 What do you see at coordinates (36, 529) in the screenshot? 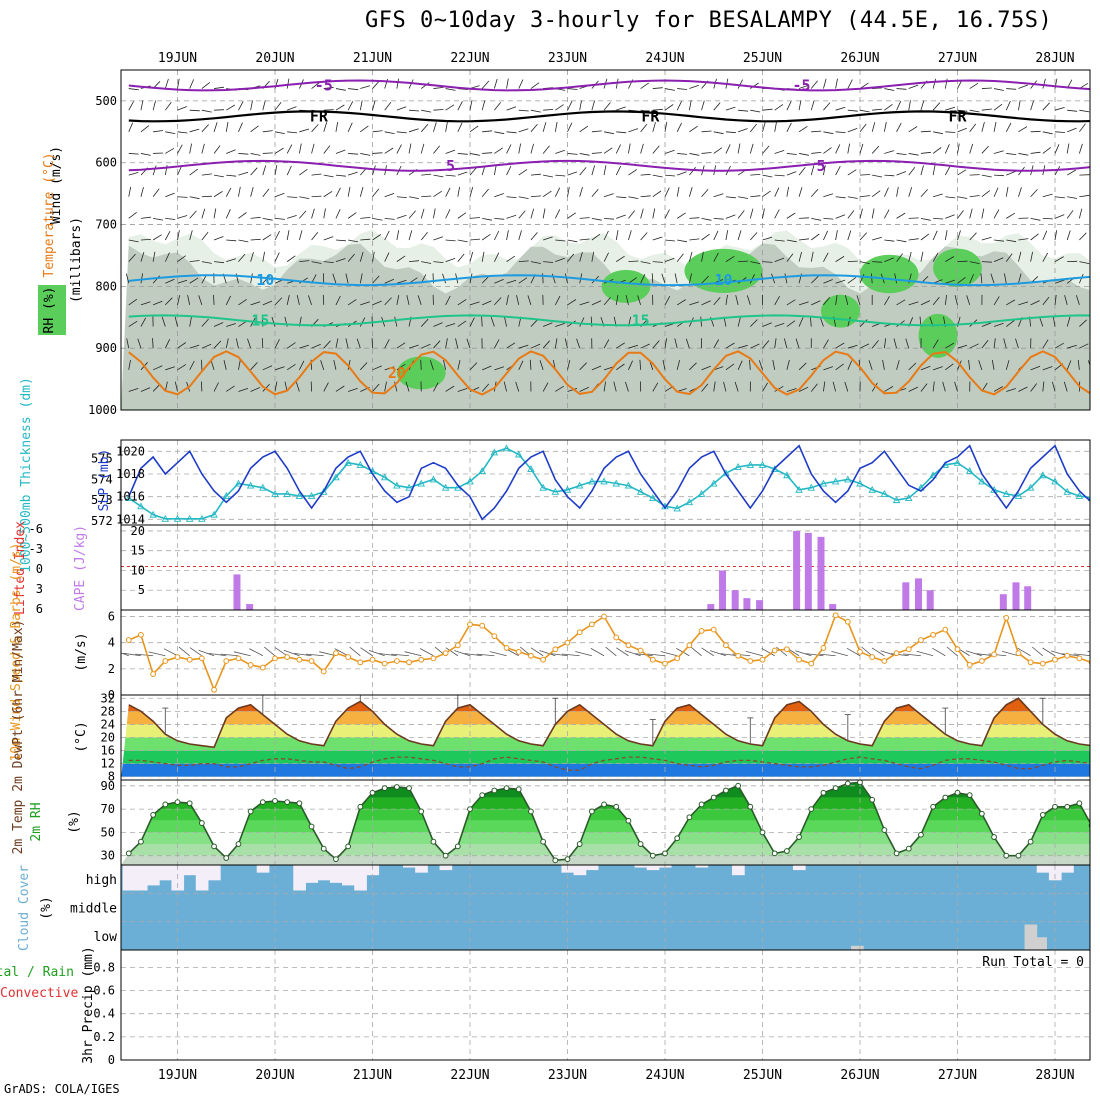
I see `lifted-index-tick-label: -6` at bounding box center [36, 529].